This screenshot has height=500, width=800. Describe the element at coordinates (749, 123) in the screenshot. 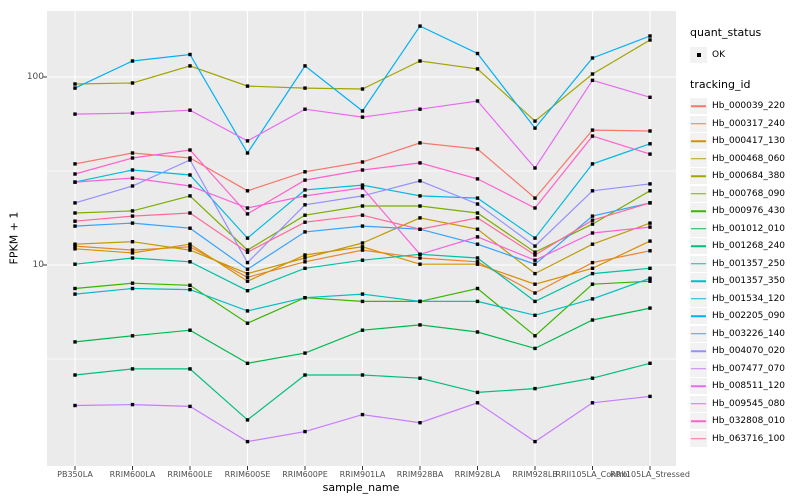

I see `legend-item-label: Hb_000317_240` at that location.